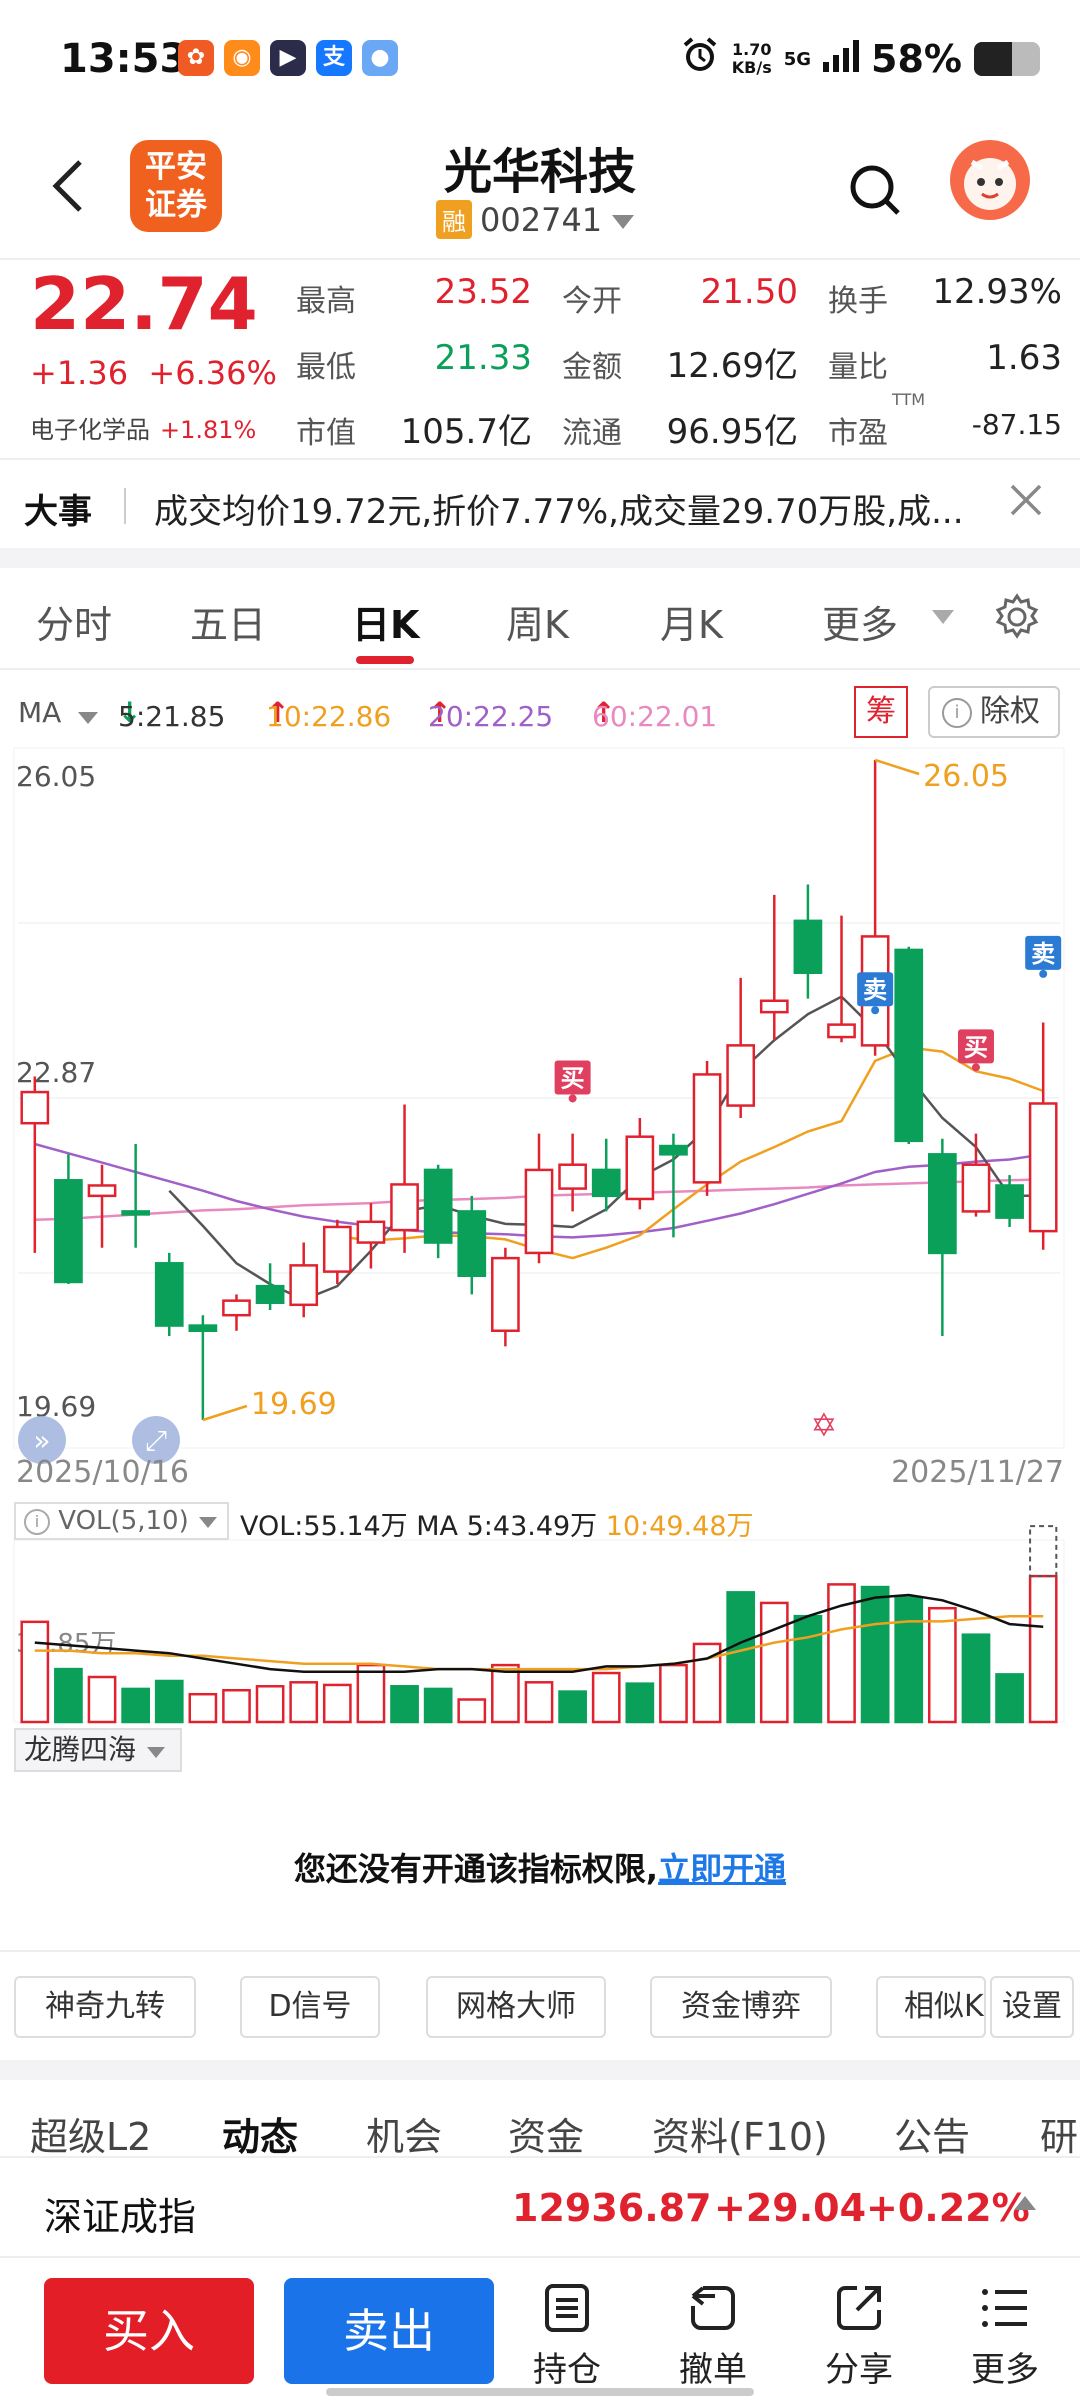 The width and height of the screenshot is (1080, 2400). What do you see at coordinates (732, 432) in the screenshot?
I see `float-value: 96.95亿` at bounding box center [732, 432].